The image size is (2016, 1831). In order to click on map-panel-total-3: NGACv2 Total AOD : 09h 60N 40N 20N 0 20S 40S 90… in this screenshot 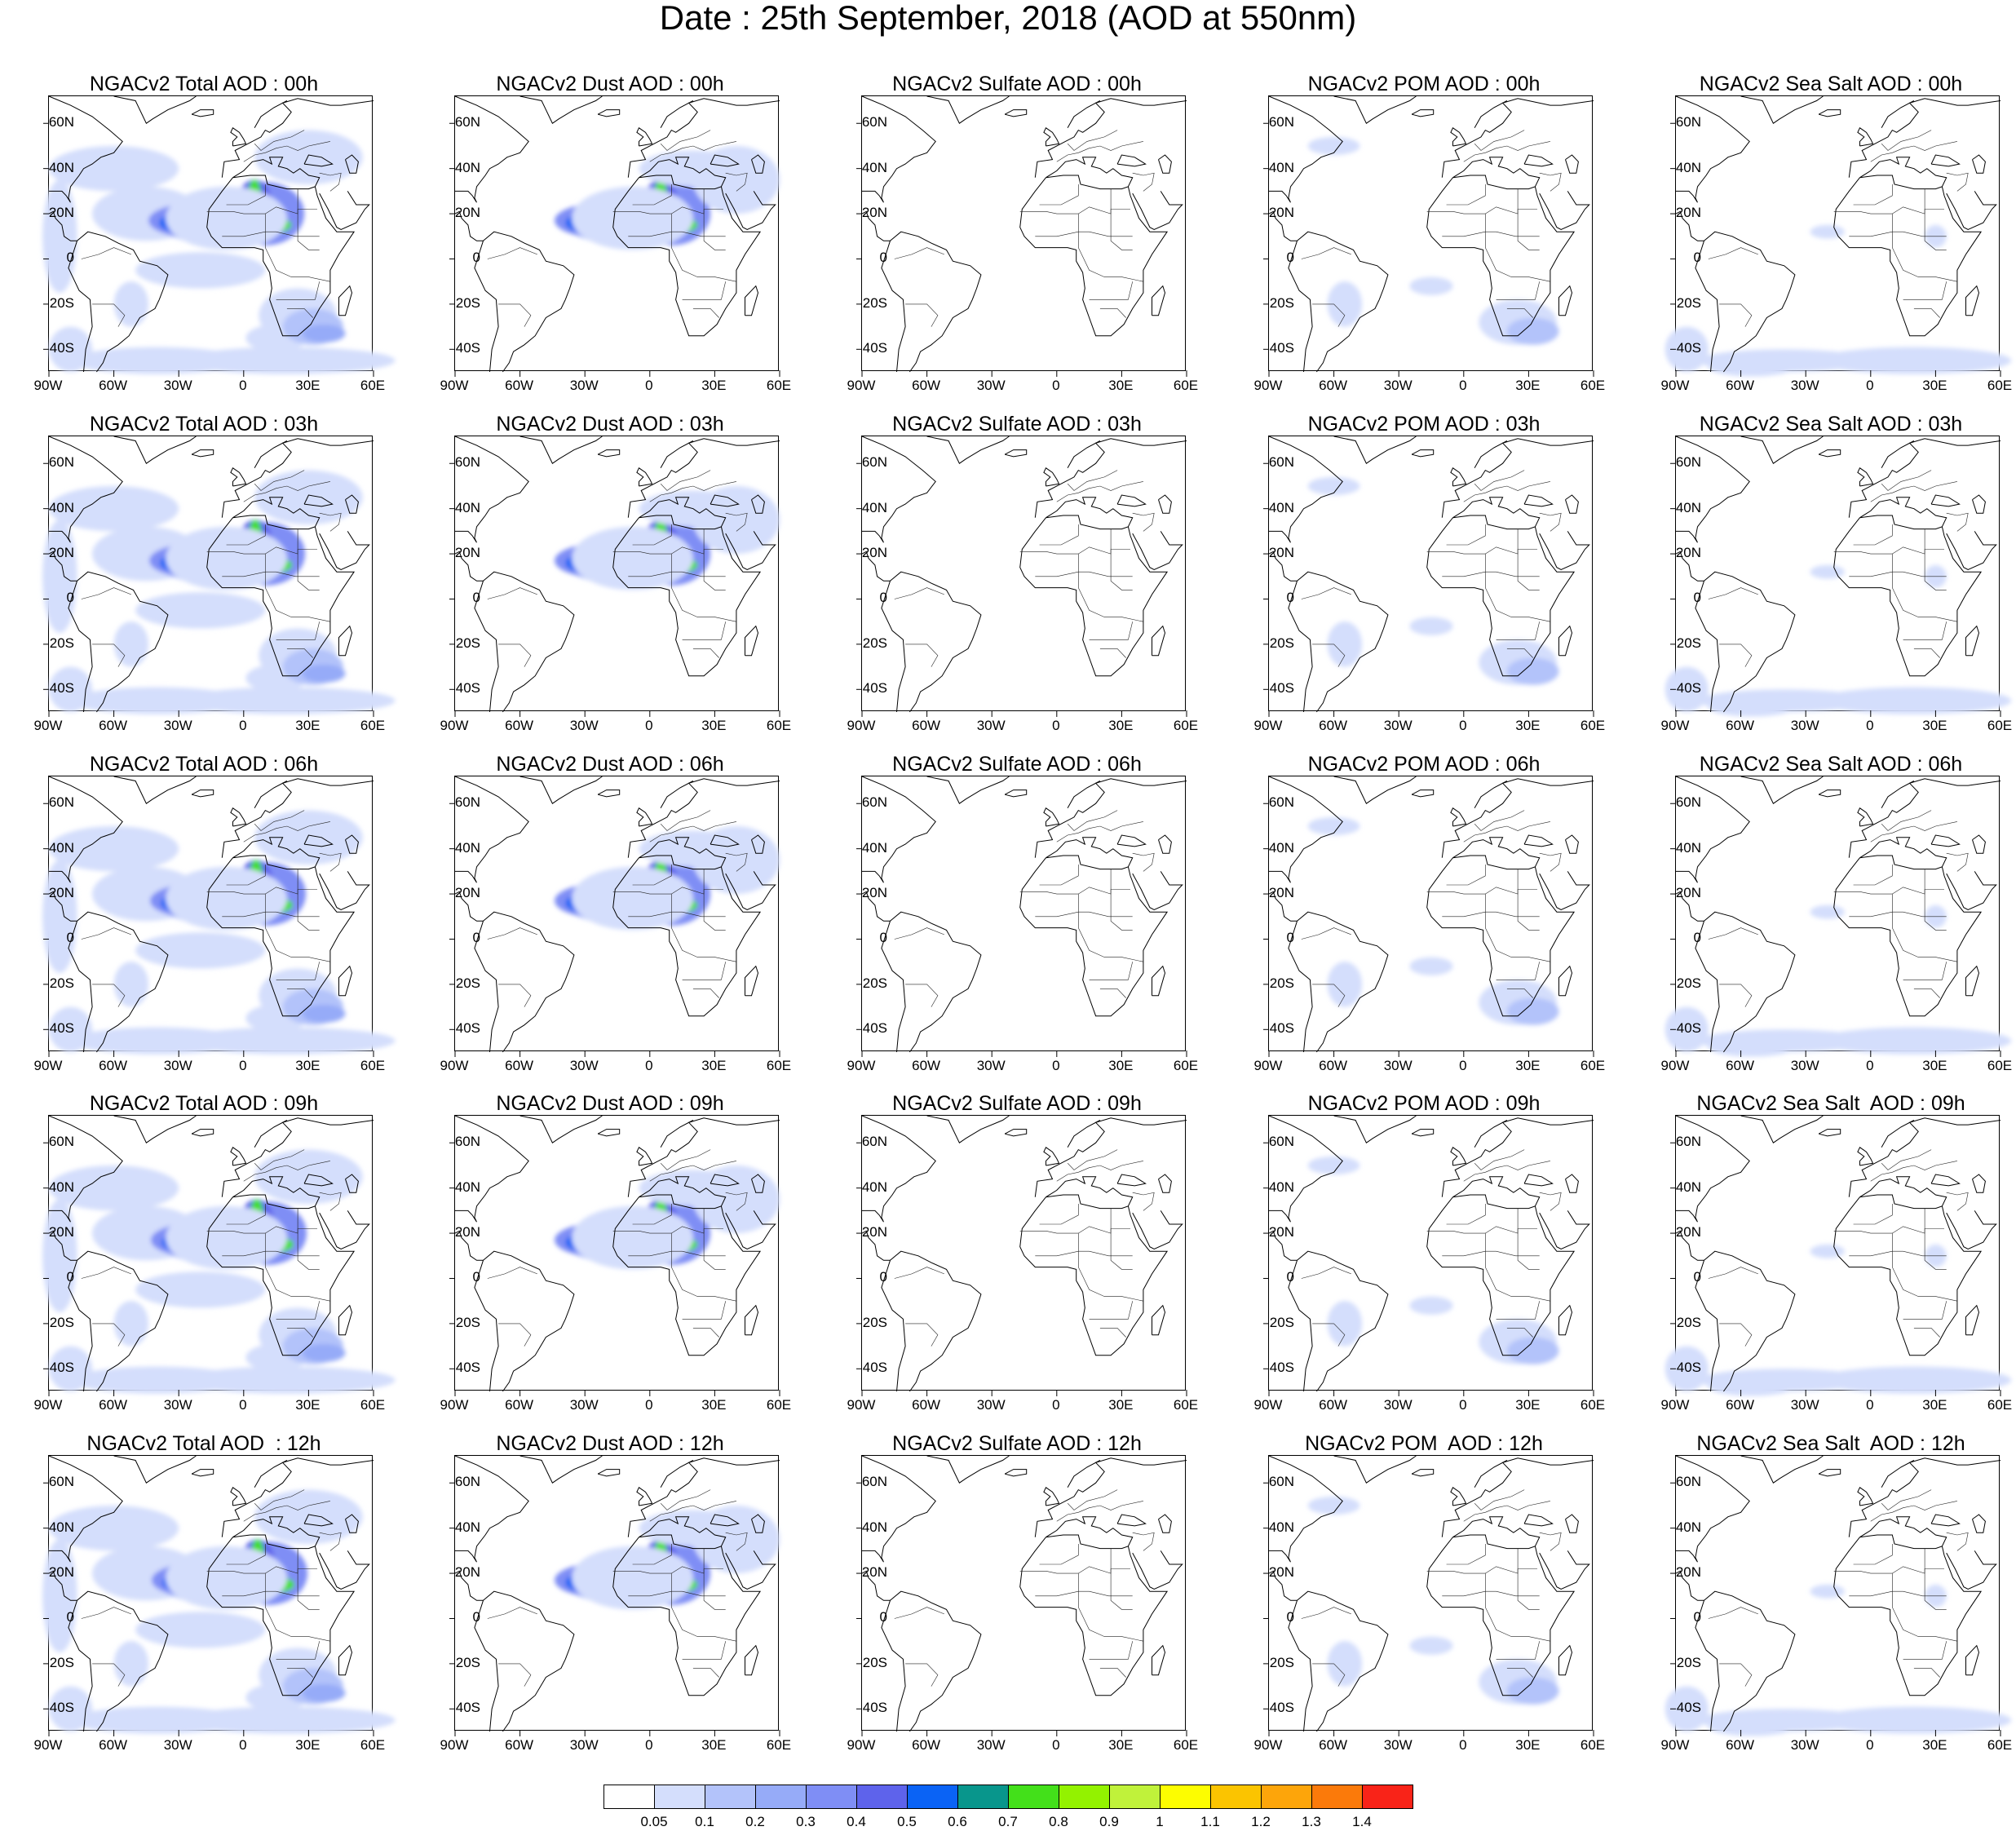, I will do `click(204, 1260)`.